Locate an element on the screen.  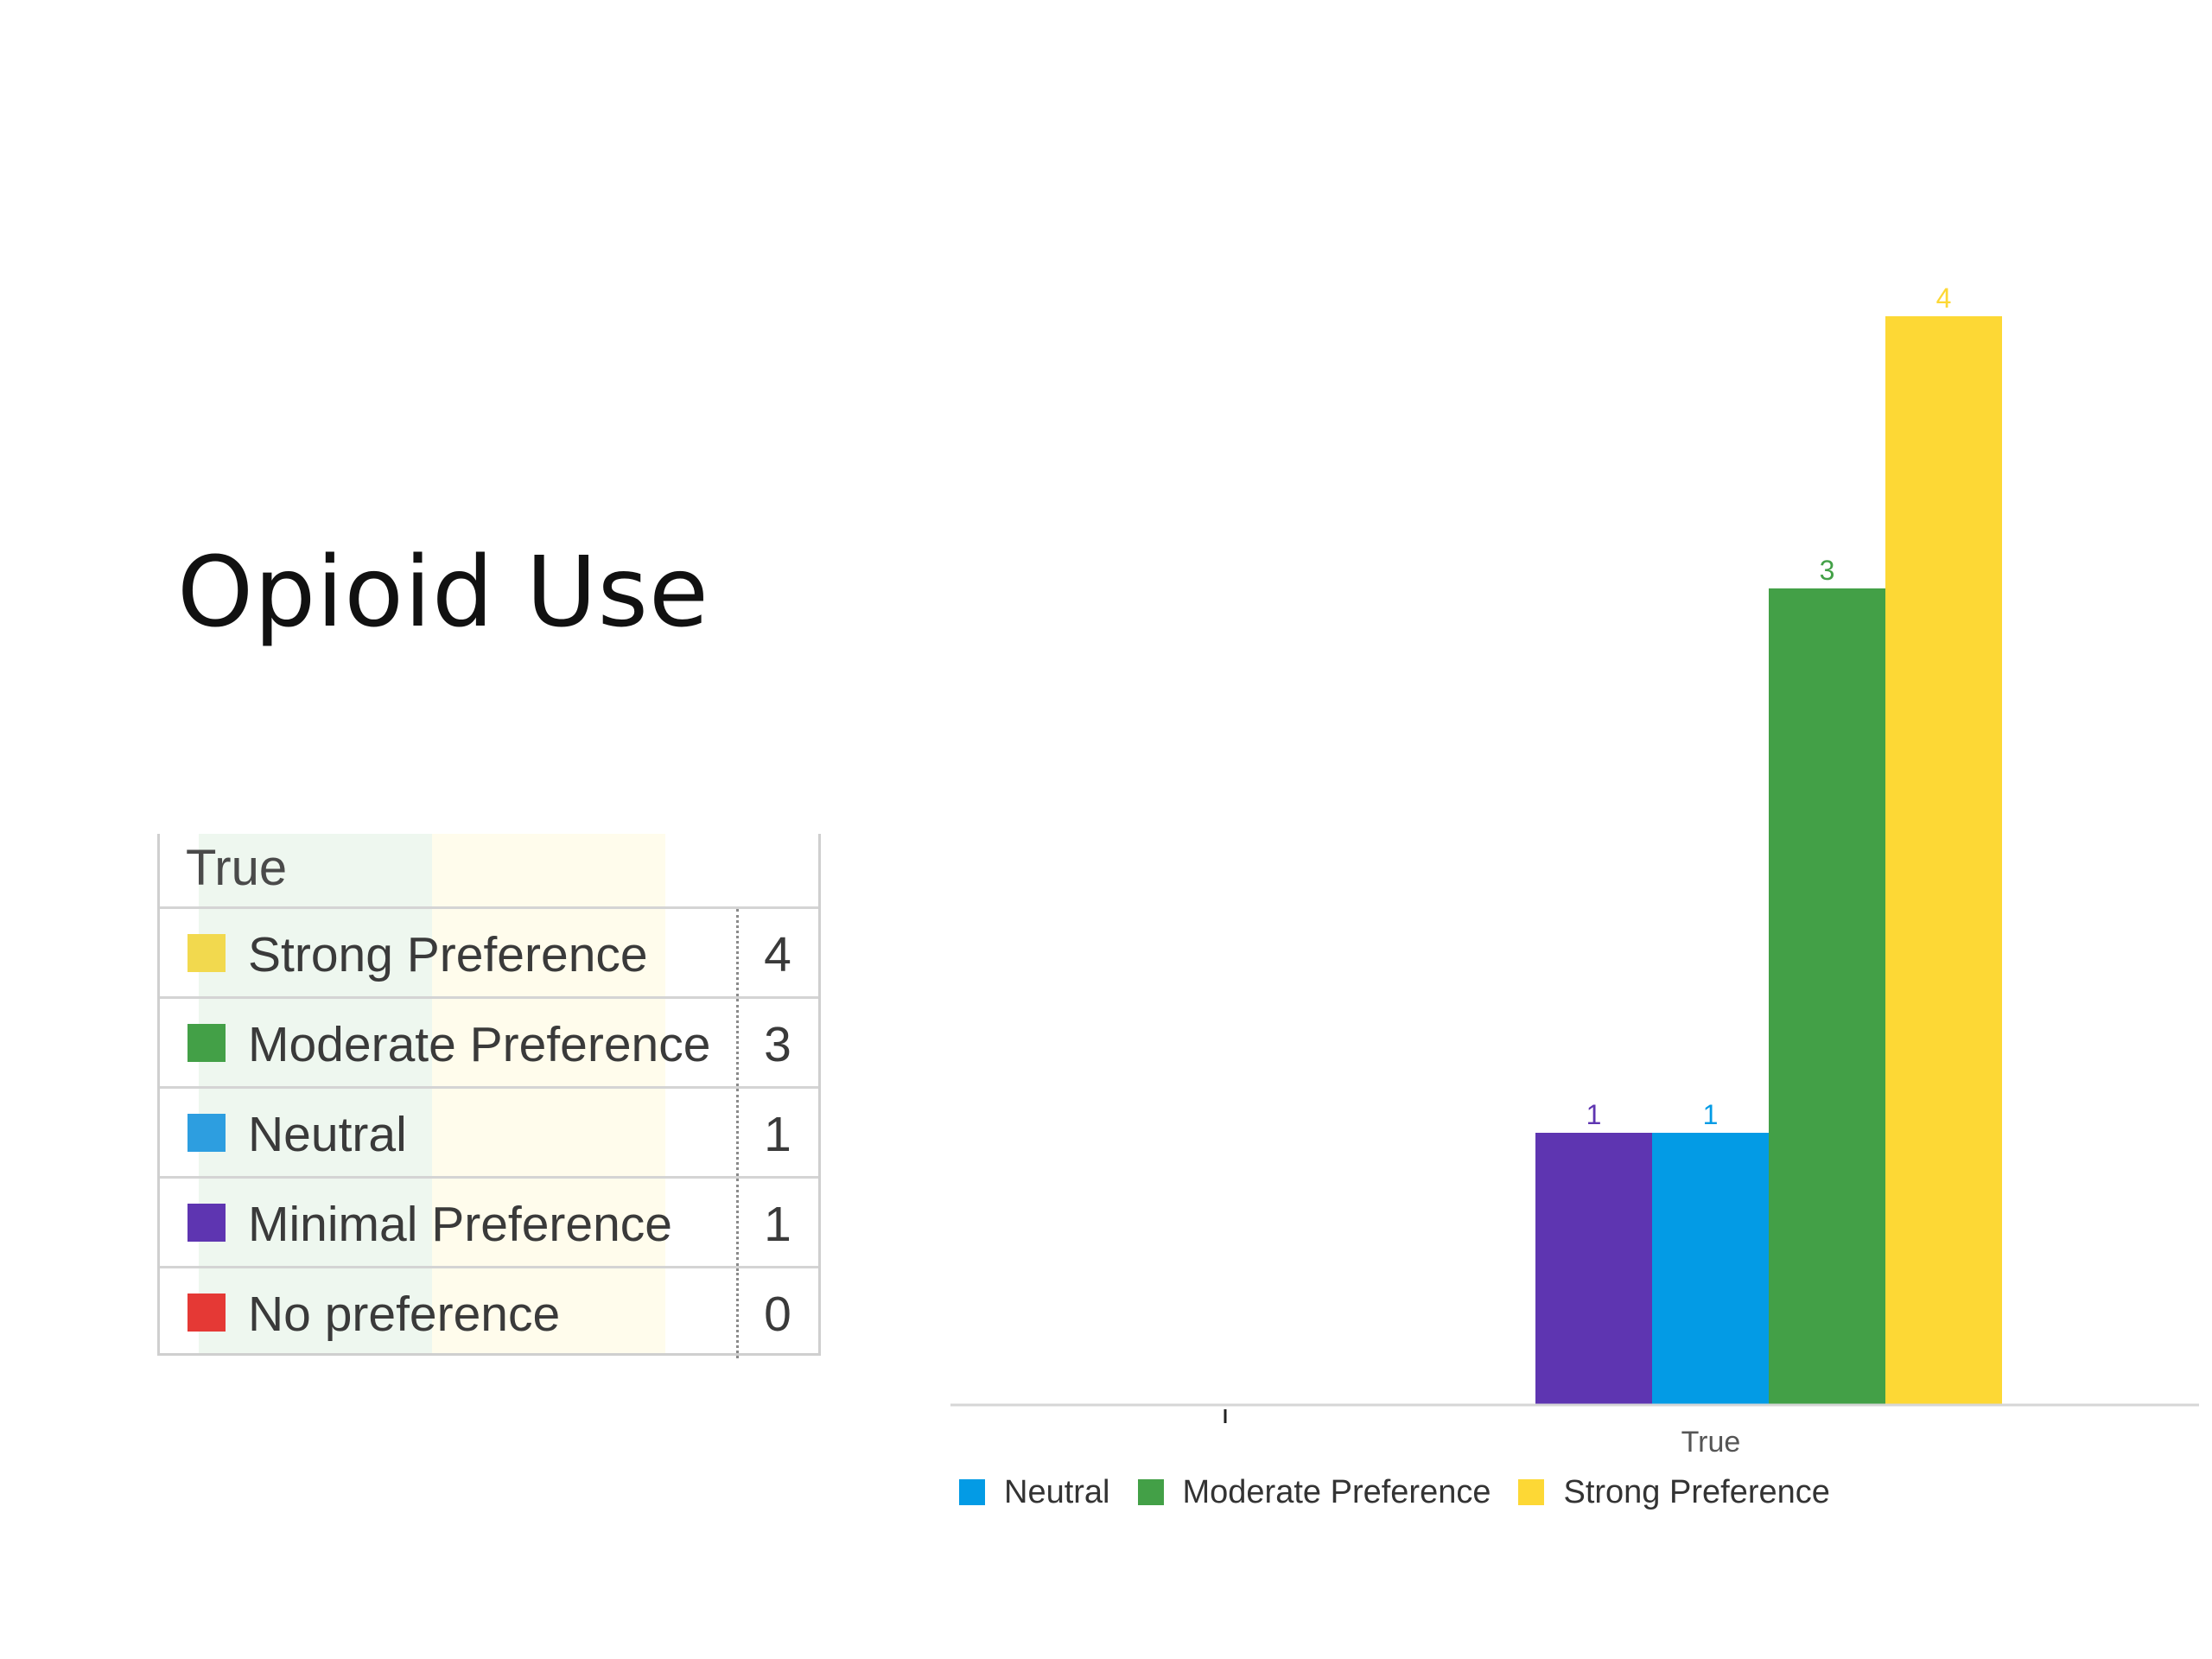
data-label: 3 is located at coordinates (1827, 570).